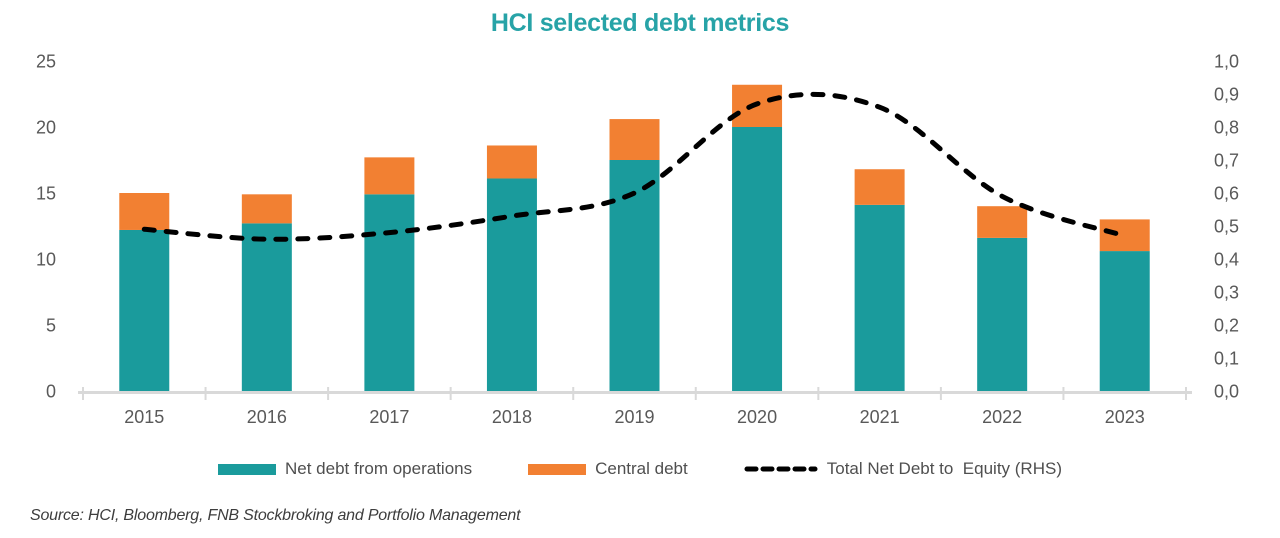 The height and width of the screenshot is (538, 1280). Describe the element at coordinates (46, 260) in the screenshot. I see `left-axis-tick-label: 10` at that location.